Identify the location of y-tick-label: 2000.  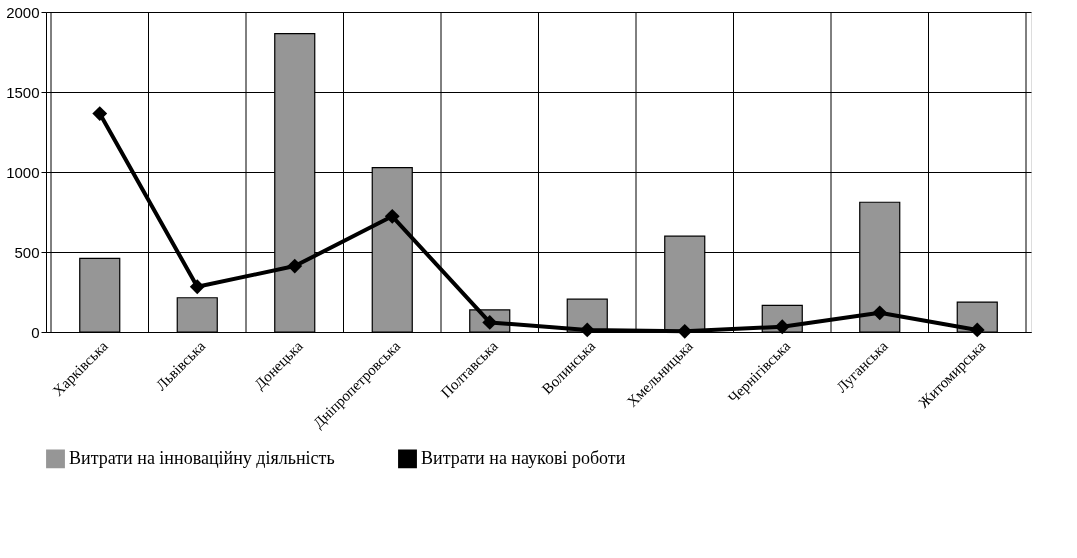
(23, 12).